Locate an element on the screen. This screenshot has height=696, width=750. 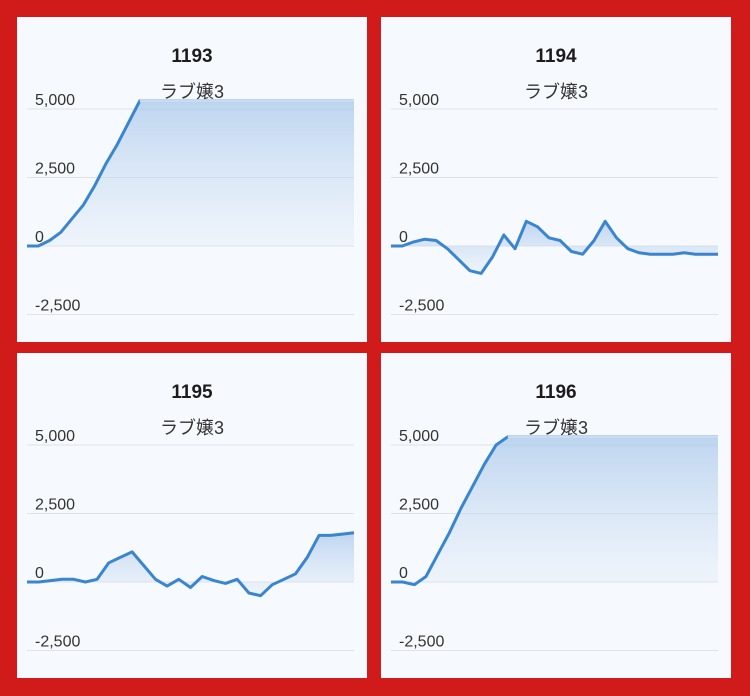
chart-title: 1194 is located at coordinates (556, 56).